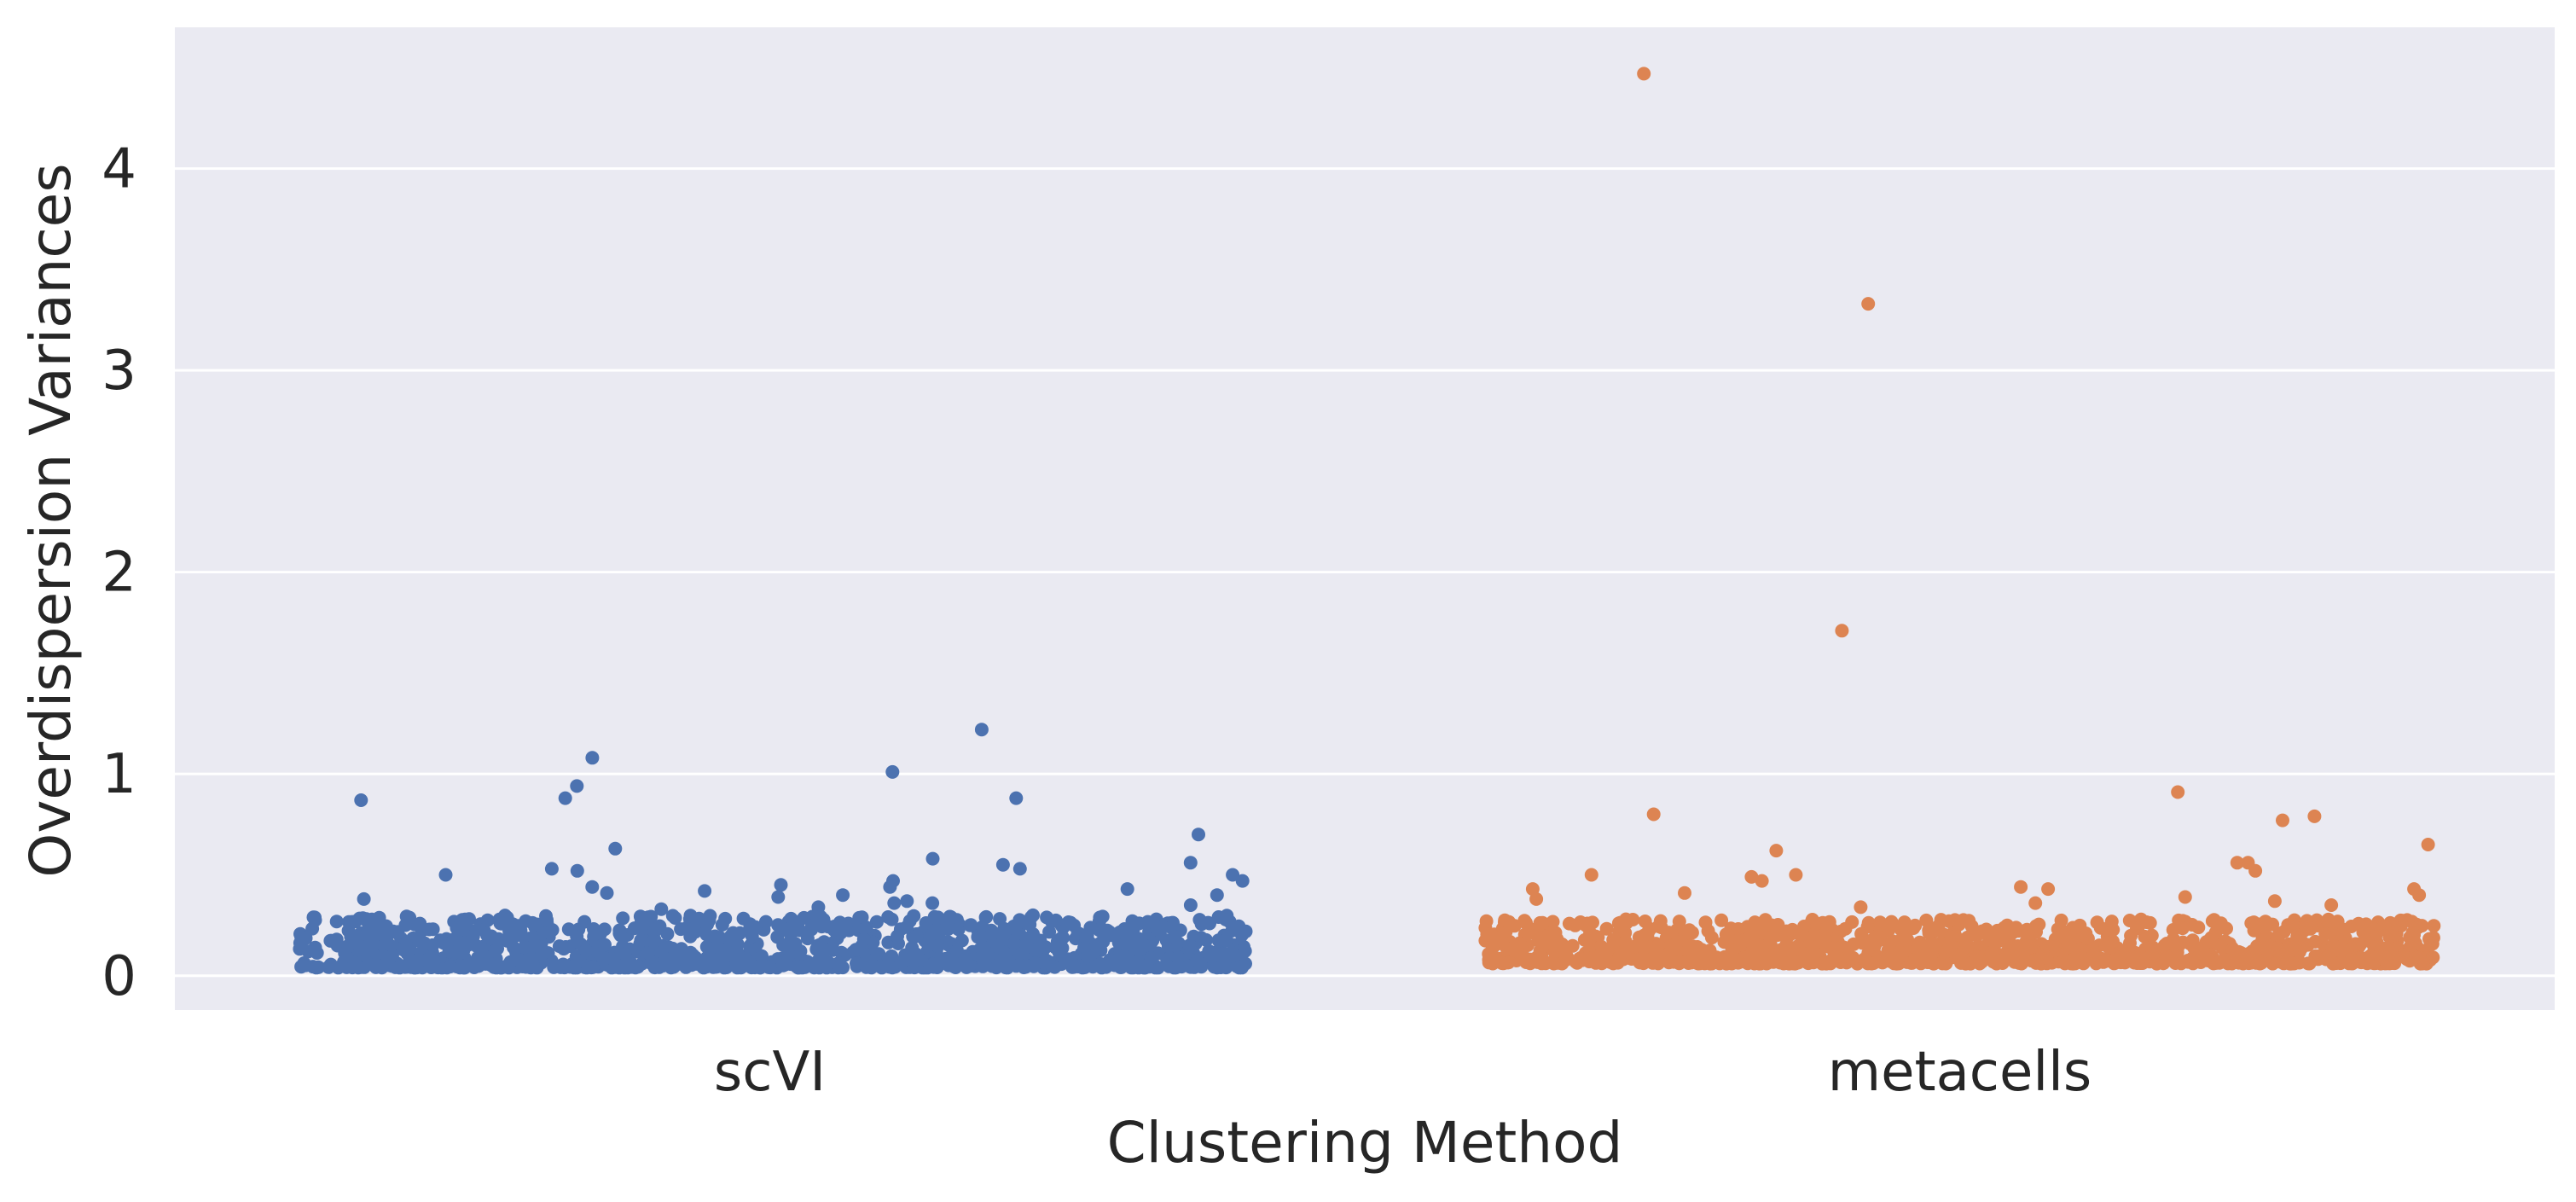 This screenshot has height=1202, width=2576. What do you see at coordinates (1365, 1143) in the screenshot?
I see `x-axis-title: Clustering Method` at bounding box center [1365, 1143].